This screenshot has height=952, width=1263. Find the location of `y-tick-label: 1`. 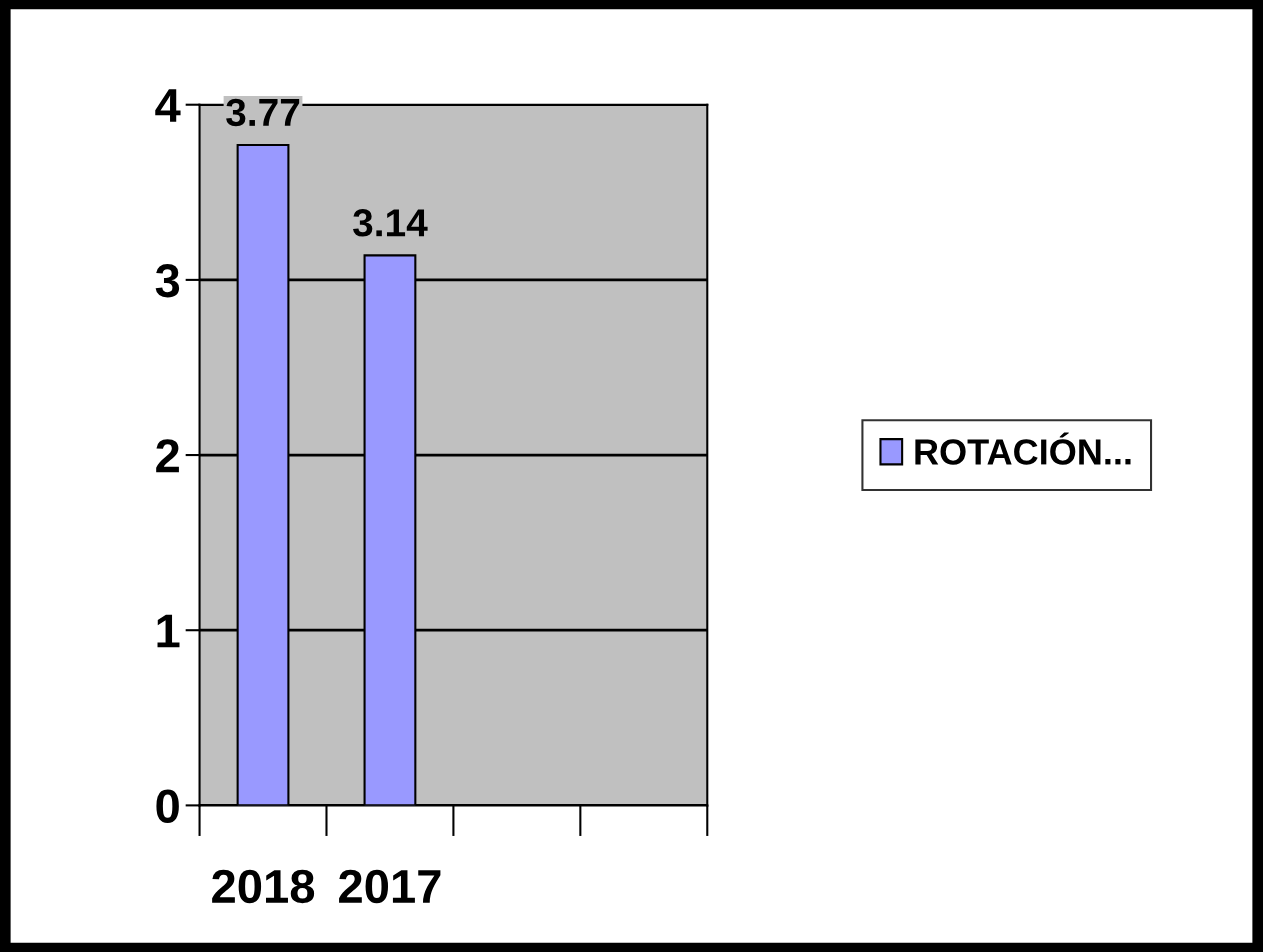

y-tick-label: 1 is located at coordinates (168, 631).